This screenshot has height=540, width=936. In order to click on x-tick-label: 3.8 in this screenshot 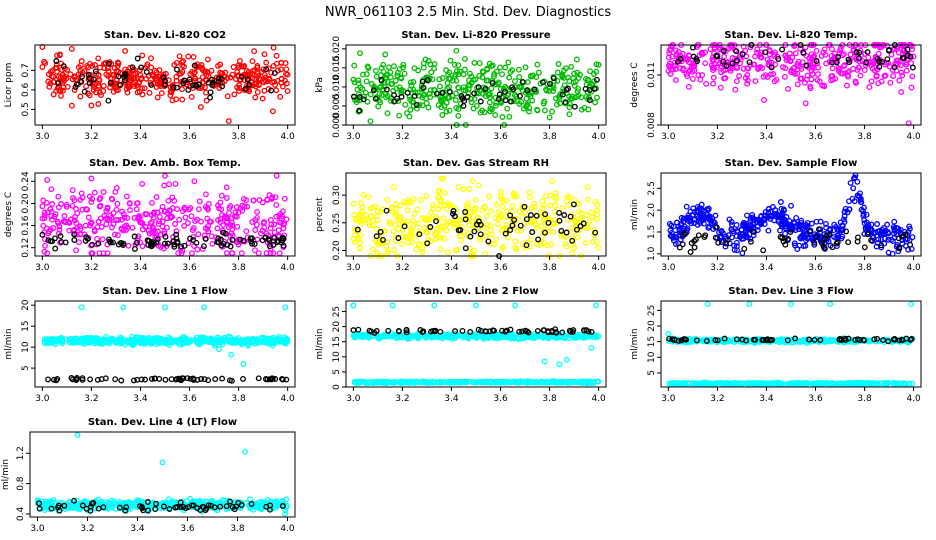, I will do `click(238, 268)`.